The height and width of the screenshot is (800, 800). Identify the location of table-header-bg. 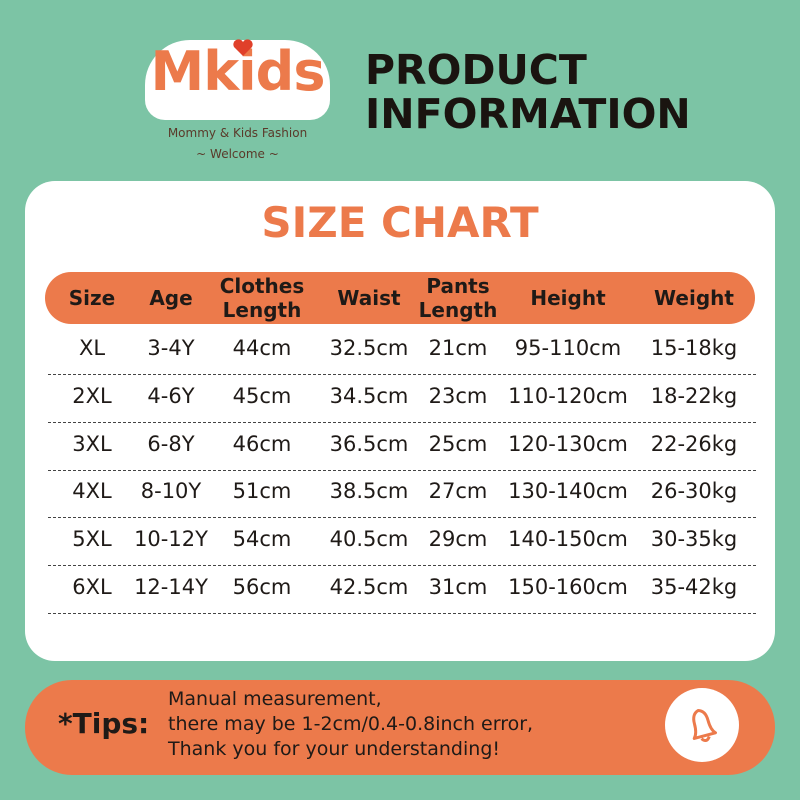
(400, 298).